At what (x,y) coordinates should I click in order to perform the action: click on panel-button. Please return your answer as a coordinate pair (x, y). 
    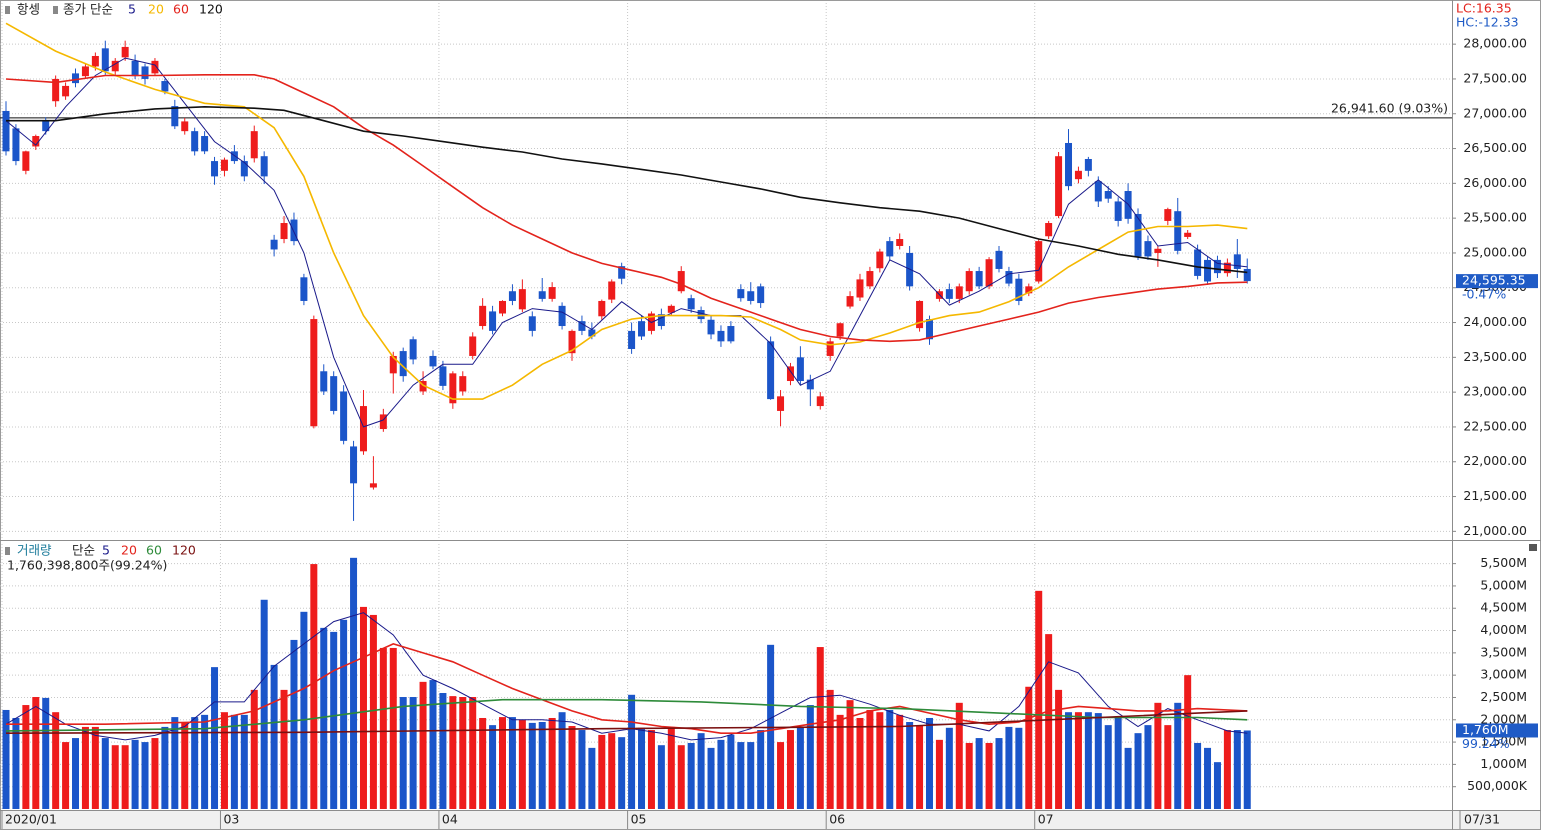
    Looking at the image, I should click on (1533, 547).